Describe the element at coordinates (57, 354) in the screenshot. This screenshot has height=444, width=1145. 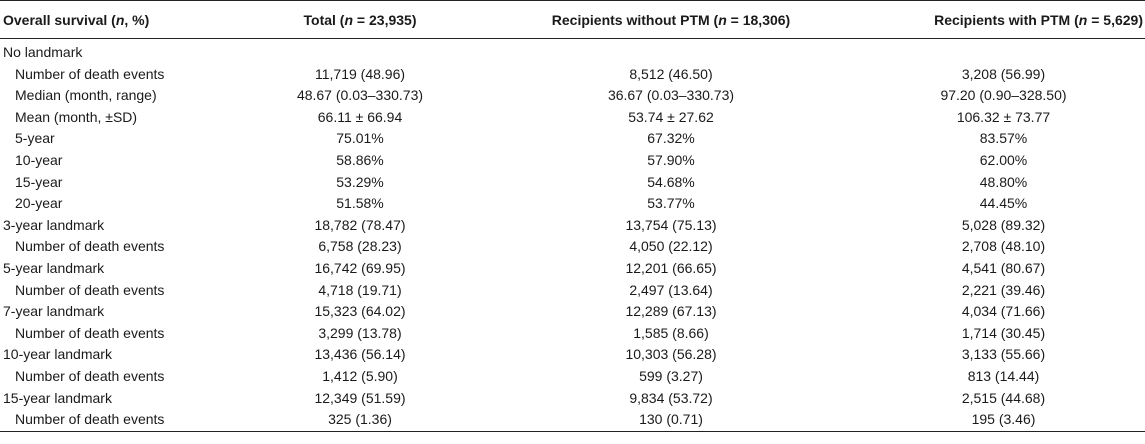
I see `row-label: 10-year landmark` at that location.